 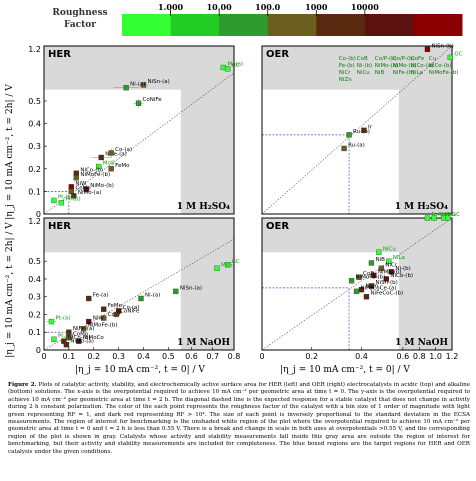 What do you see at coordinates (82, 342) in the screenshot?
I see `data-label: NiMo-(a)` at bounding box center [82, 342].